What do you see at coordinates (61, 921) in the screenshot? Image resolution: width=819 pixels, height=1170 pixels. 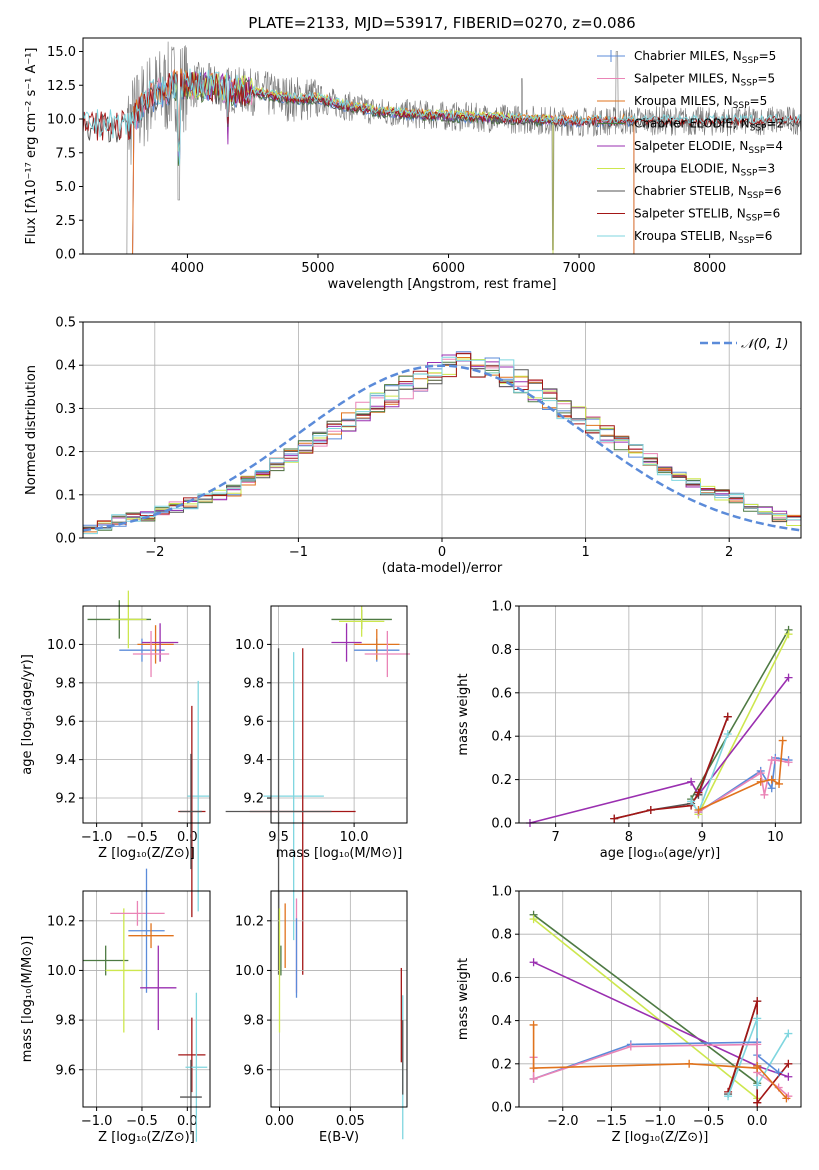 I see `y-tick-label: 10.2` at bounding box center [61, 921].